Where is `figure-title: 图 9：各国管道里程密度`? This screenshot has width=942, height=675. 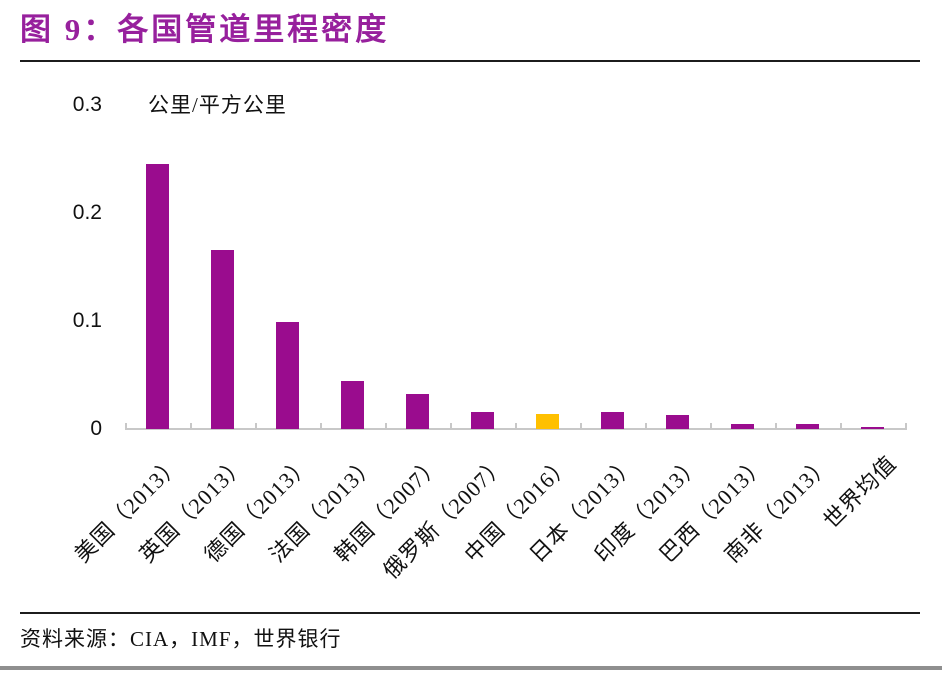
figure-title: 图 9：各国管道里程密度 is located at coordinates (205, 29).